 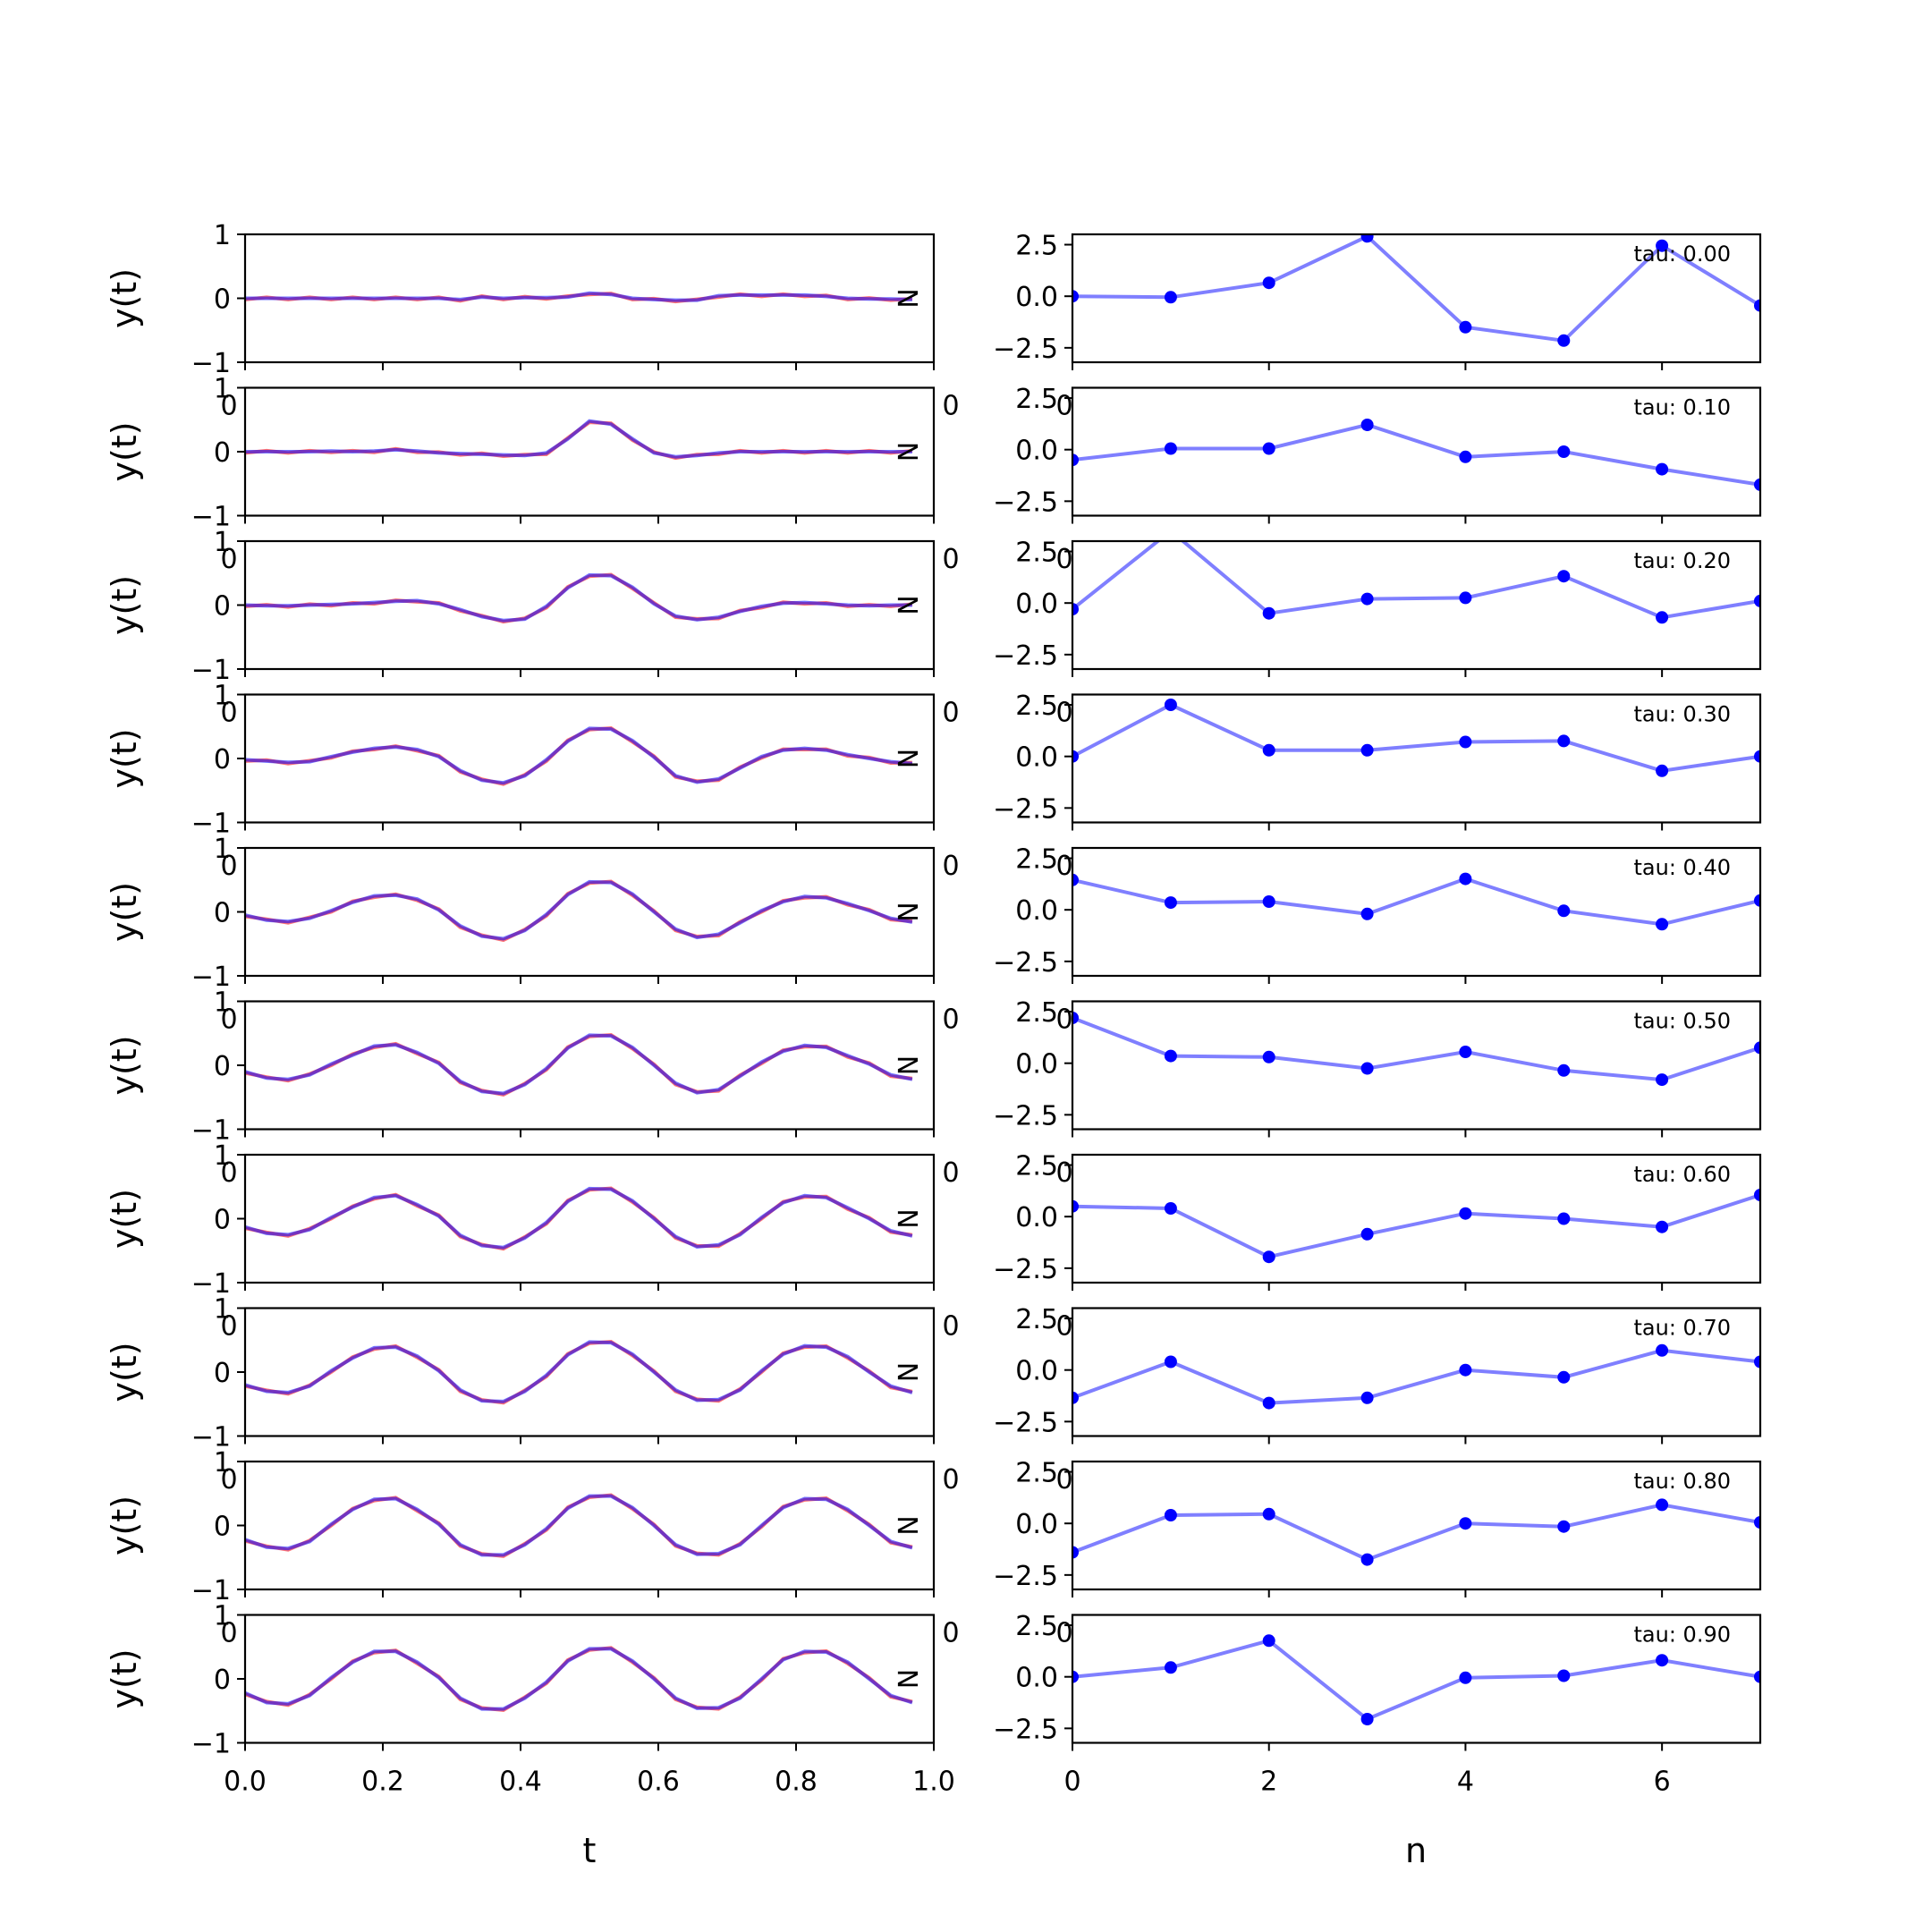 What do you see at coordinates (1682, 714) in the screenshot?
I see `tau-label: tau: 0.30` at bounding box center [1682, 714].